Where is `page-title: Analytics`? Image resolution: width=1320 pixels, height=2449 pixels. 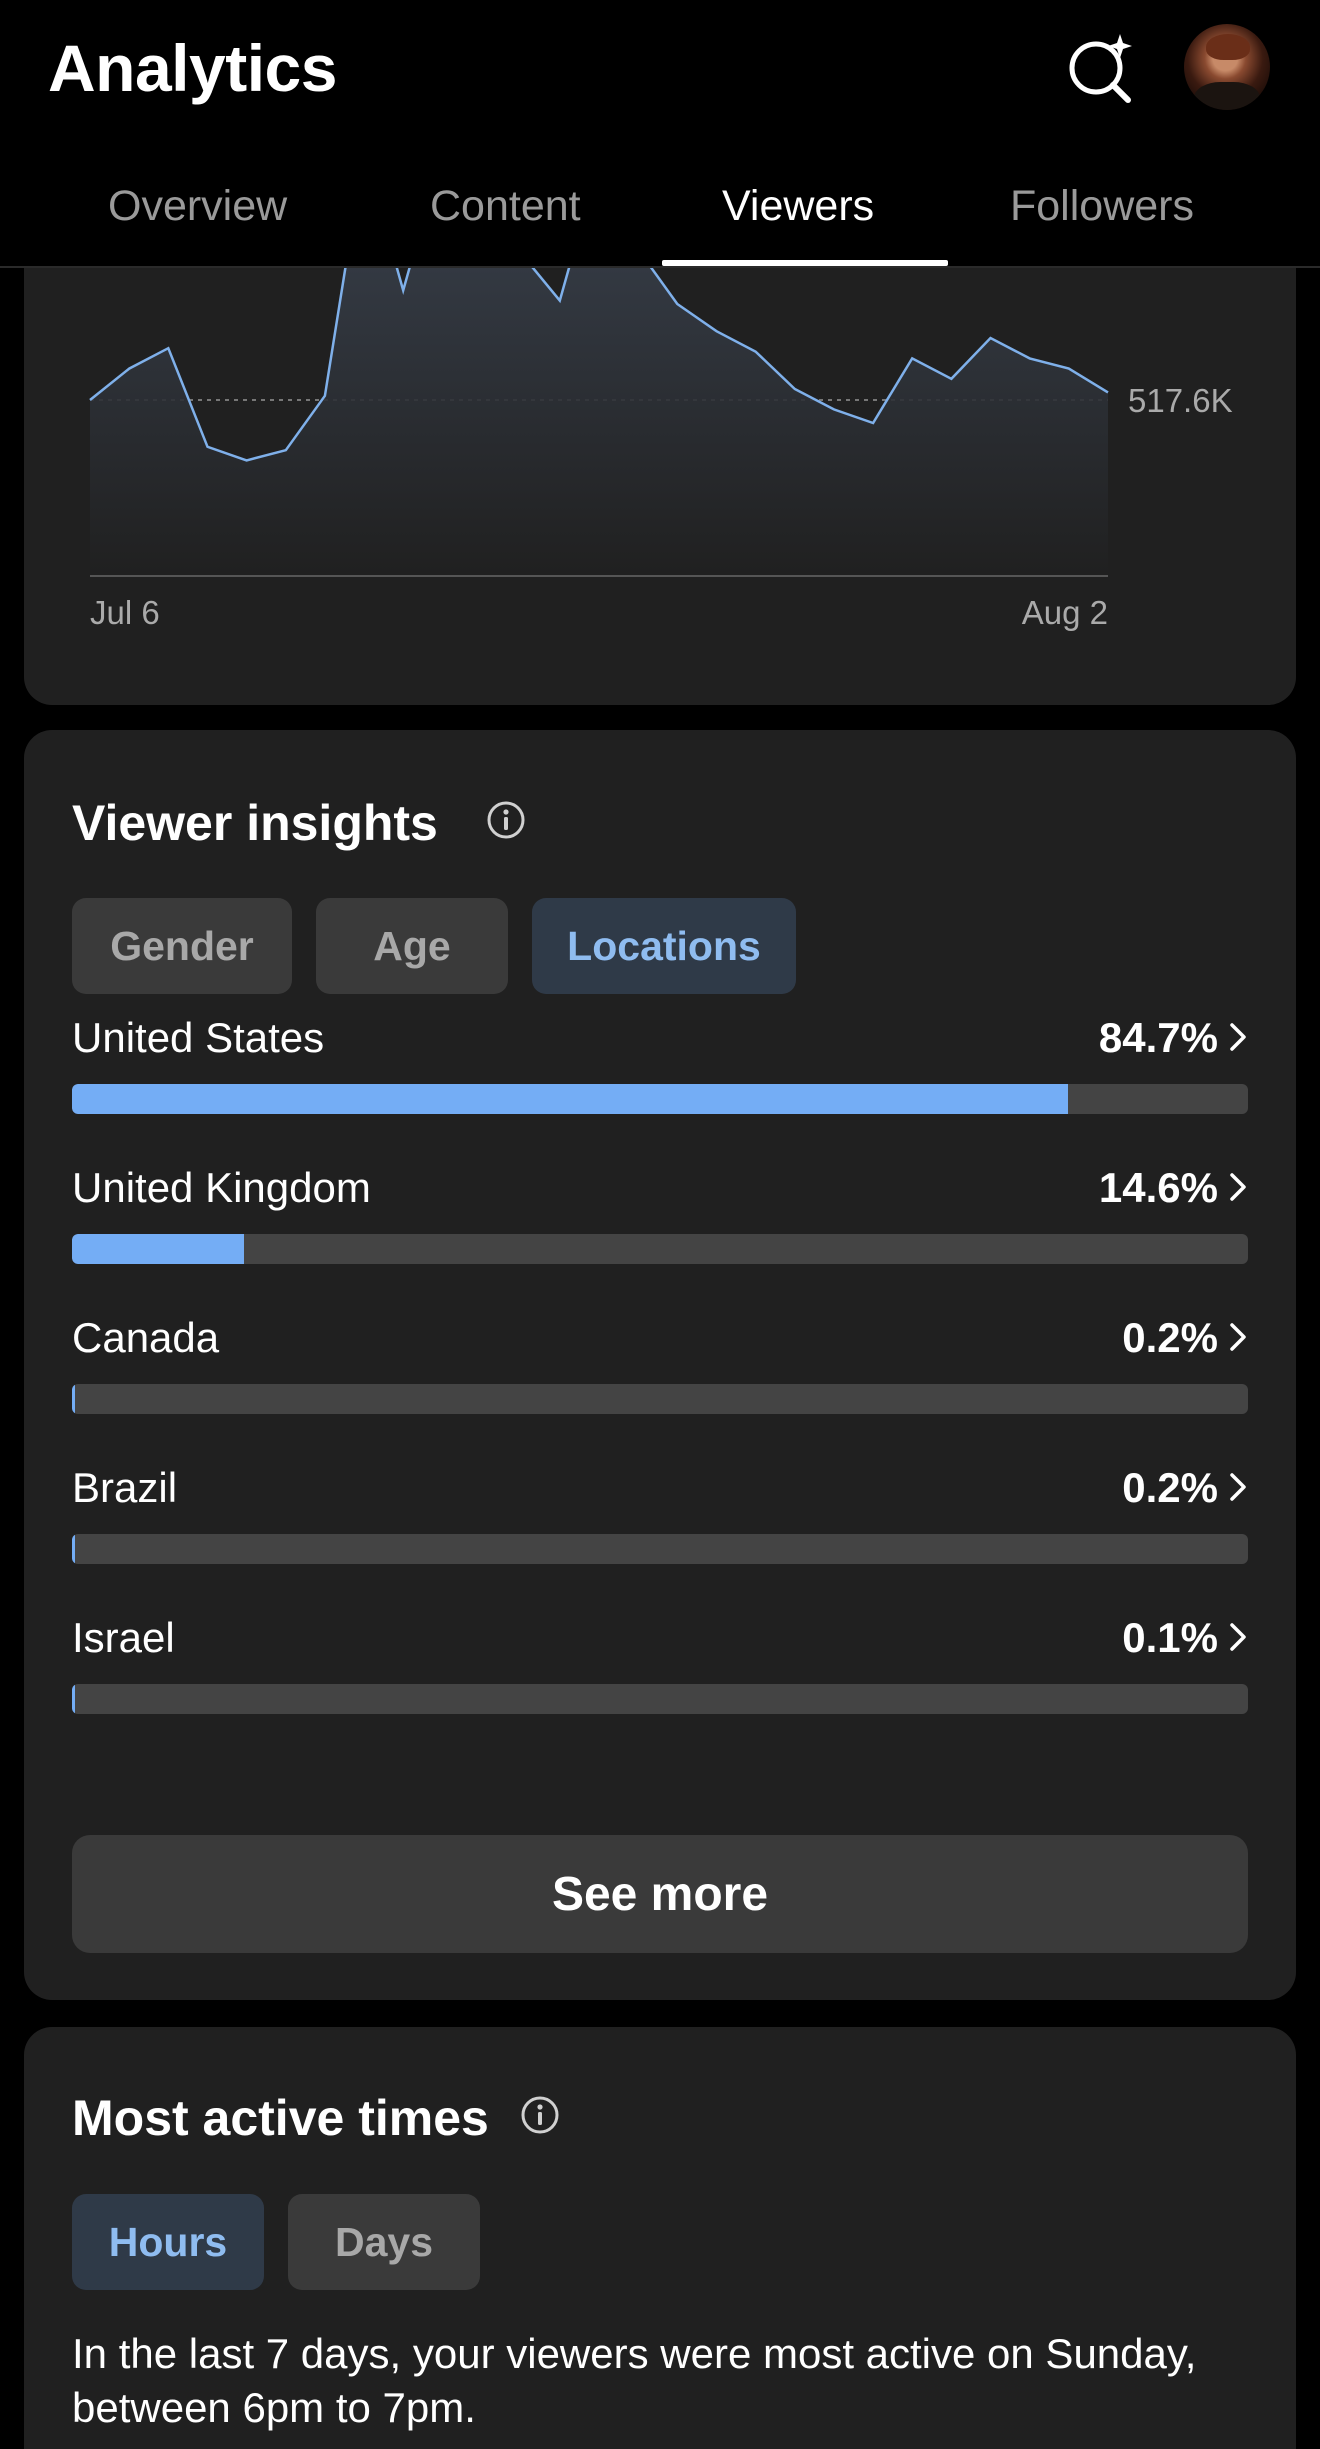 page-title: Analytics is located at coordinates (192, 68).